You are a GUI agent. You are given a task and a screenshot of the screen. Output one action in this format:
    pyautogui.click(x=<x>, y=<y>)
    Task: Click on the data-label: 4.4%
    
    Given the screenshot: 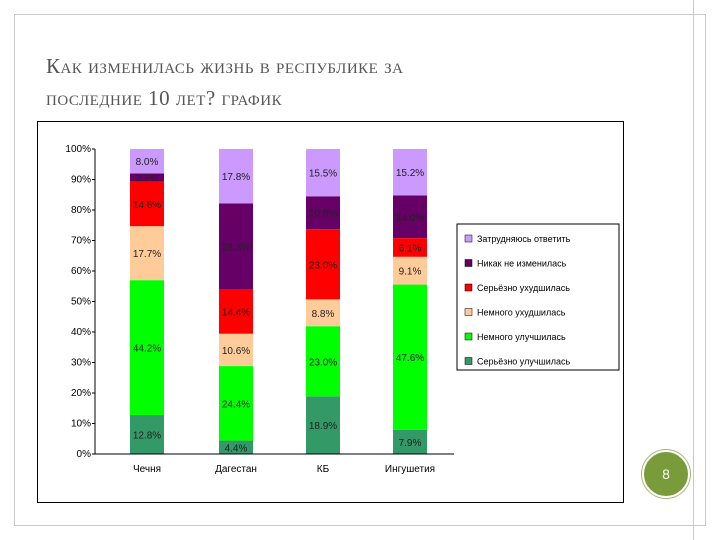 What is the action you would take?
    pyautogui.click(x=236, y=448)
    